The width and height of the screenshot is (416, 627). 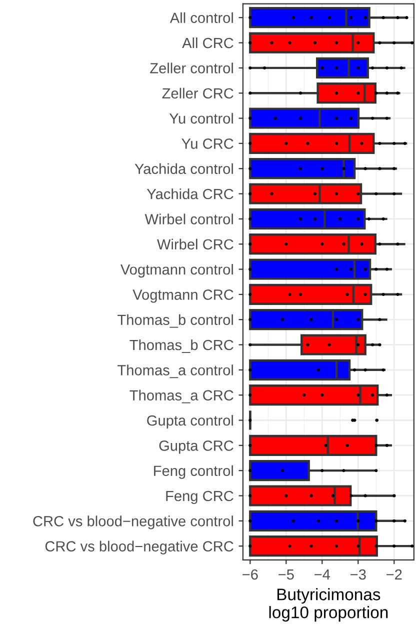 What do you see at coordinates (190, 194) in the screenshot?
I see `y-tick-label: Yachida CRC` at bounding box center [190, 194].